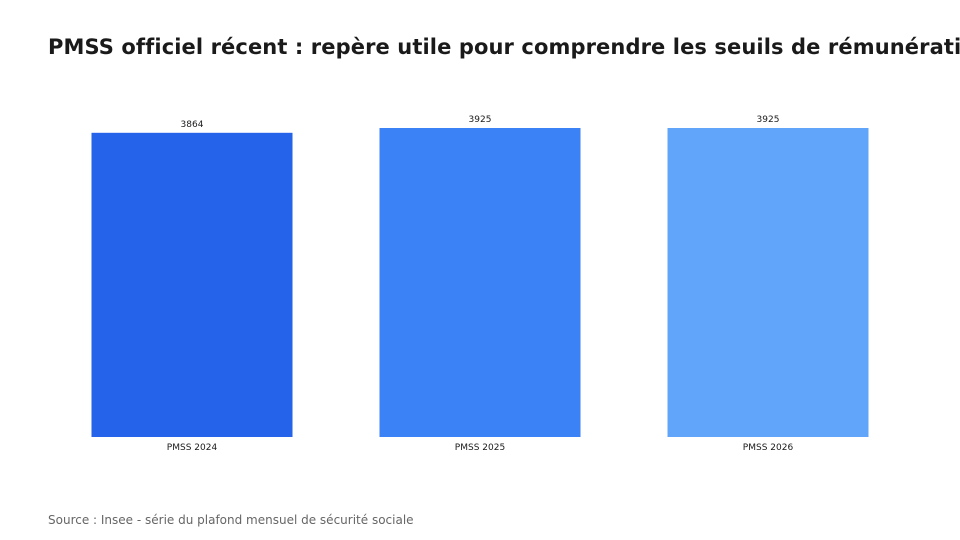 The height and width of the screenshot is (540, 960). I want to click on category-label: PMSS 2026, so click(768, 448).